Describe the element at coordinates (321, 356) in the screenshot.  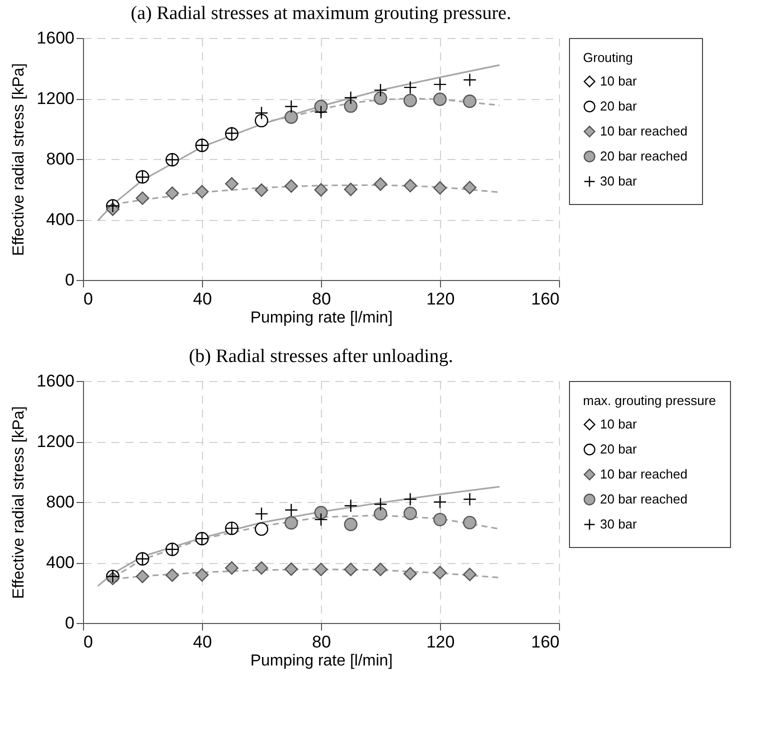
I see `chart-title: (b) Radial stresses after unloading.` at that location.